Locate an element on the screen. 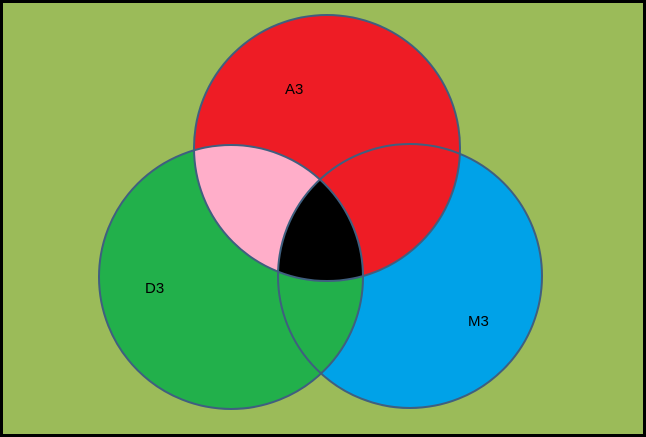 The image size is (646, 437). label-m3: M3 is located at coordinates (478, 321).